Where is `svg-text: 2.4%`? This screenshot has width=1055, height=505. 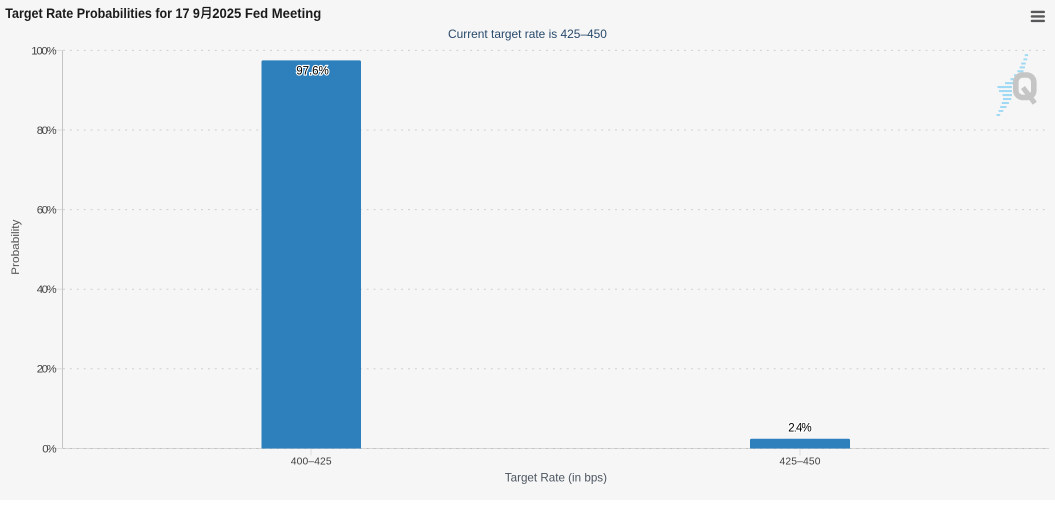
svg-text: 2.4% is located at coordinates (799, 428).